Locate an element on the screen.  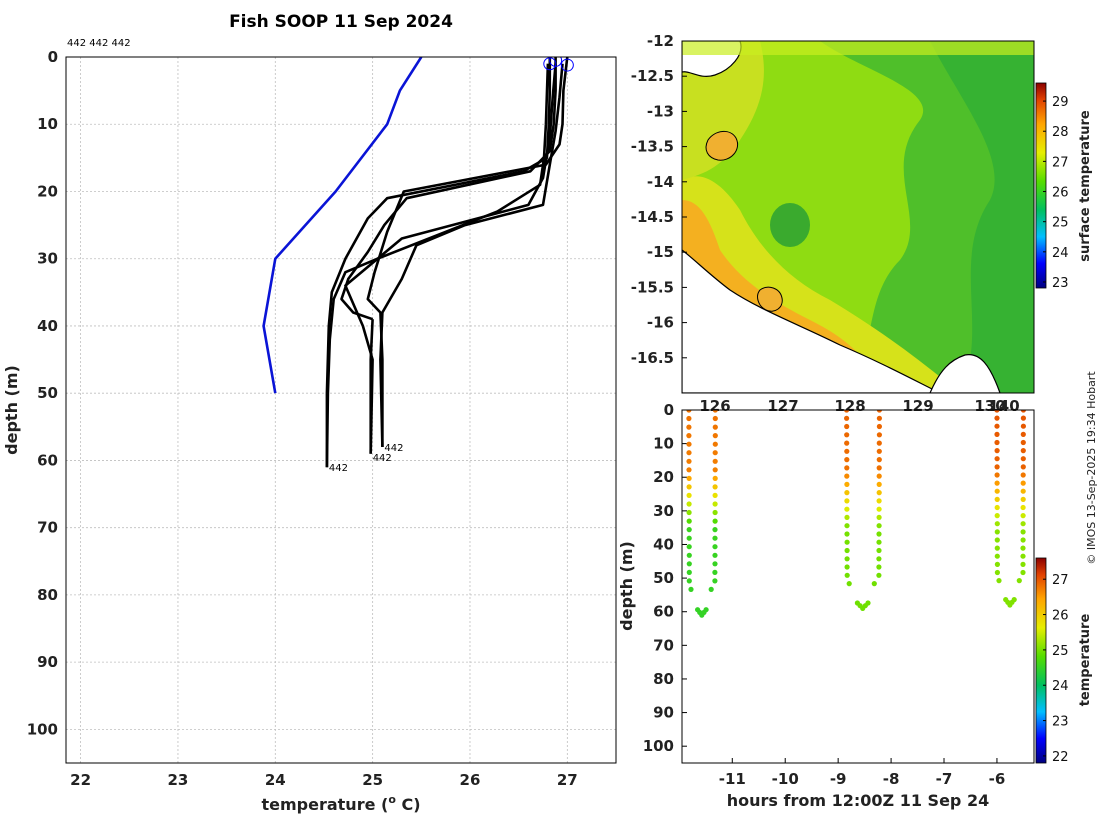
td-x-tick-label: -6 is located at coordinates (997, 779).